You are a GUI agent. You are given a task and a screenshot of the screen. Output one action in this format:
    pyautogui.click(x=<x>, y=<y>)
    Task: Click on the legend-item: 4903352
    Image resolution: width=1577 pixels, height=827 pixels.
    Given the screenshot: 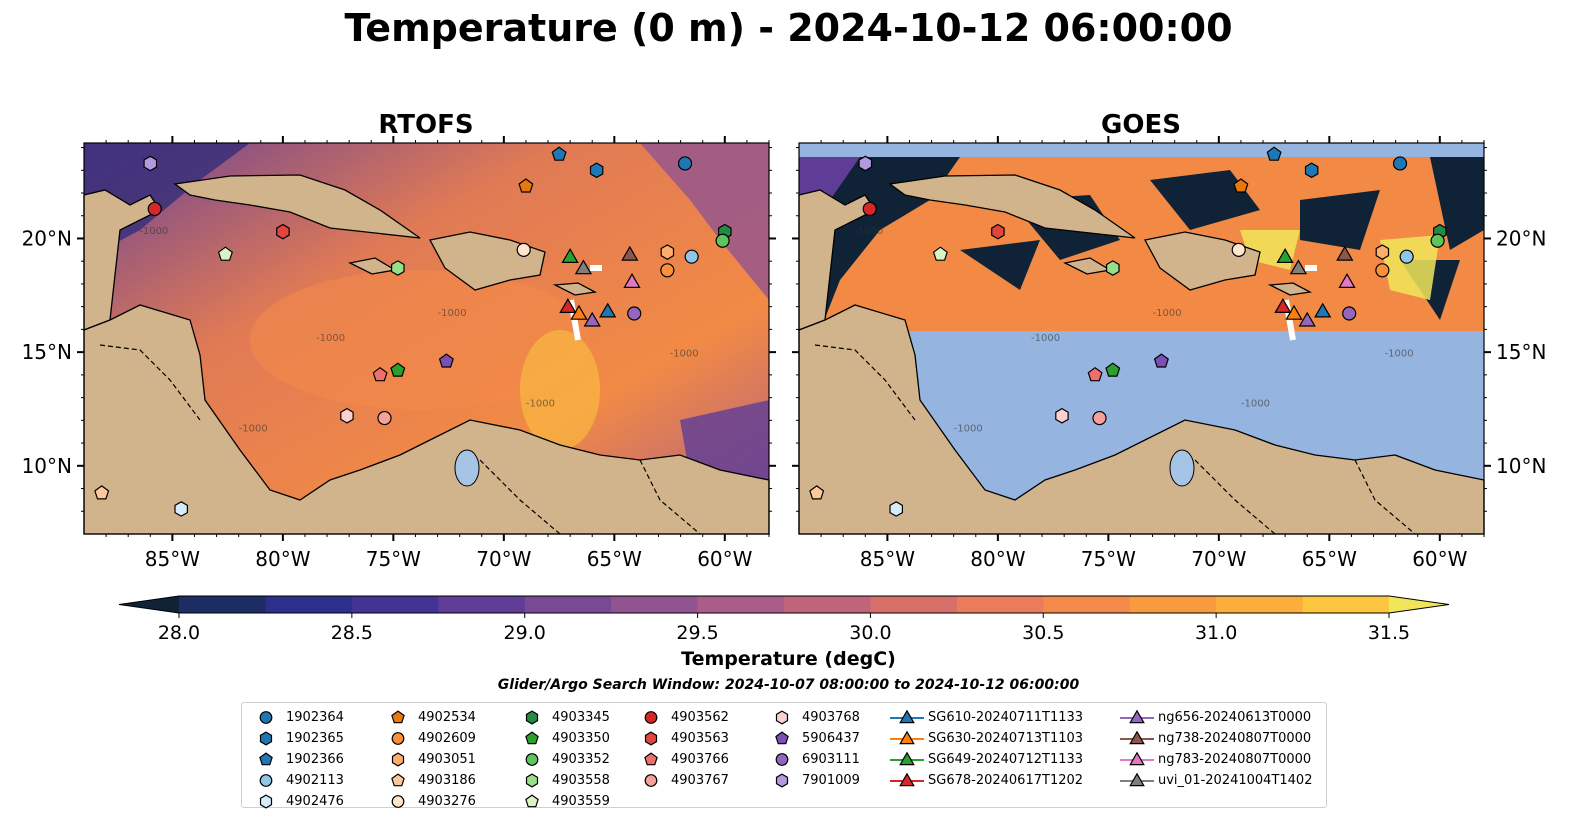 What is the action you would take?
    pyautogui.click(x=564, y=759)
    